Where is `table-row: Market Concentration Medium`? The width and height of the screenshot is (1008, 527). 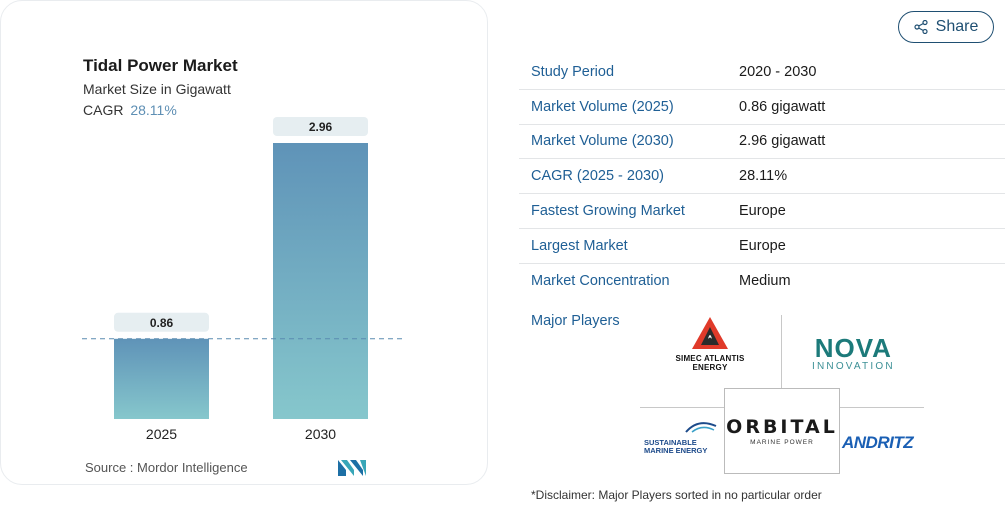 table-row: Market Concentration Medium is located at coordinates (762, 281).